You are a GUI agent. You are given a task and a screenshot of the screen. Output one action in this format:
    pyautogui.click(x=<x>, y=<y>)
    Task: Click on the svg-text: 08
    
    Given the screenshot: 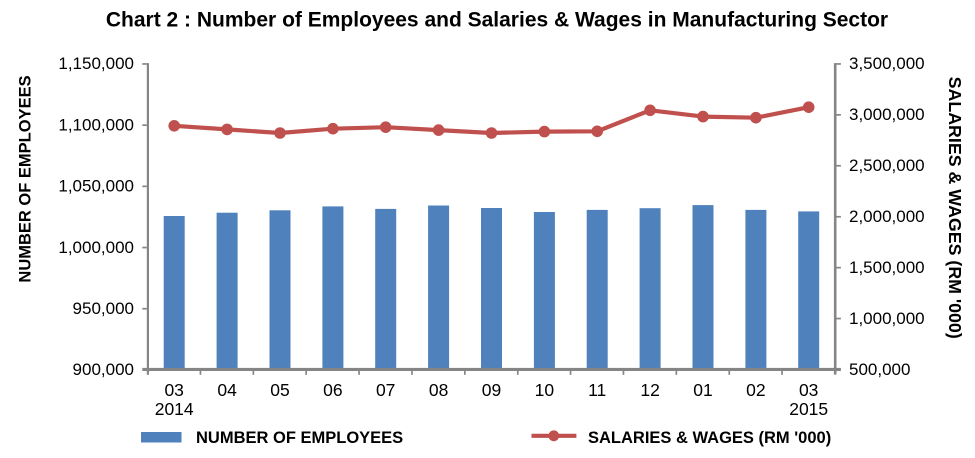 What is the action you would take?
    pyautogui.click(x=438, y=390)
    